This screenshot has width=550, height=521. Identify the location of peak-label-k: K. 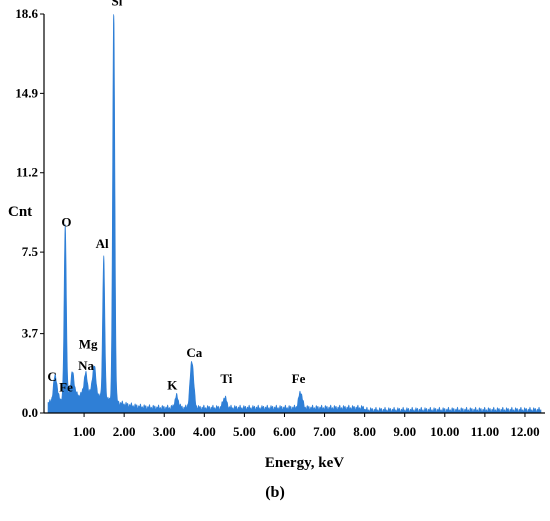
(172, 384).